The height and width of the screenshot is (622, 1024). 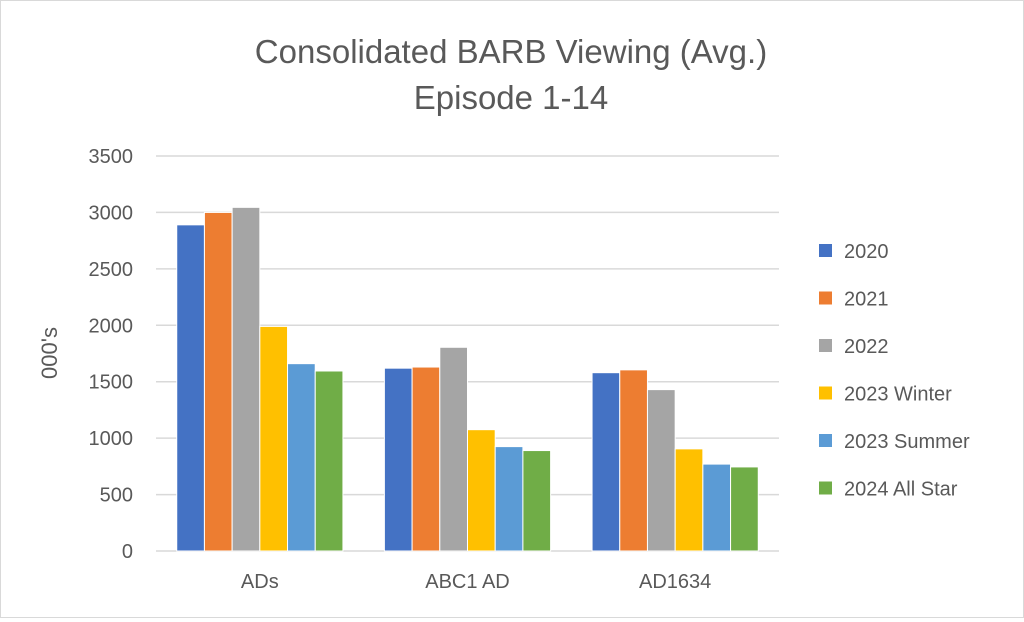 I want to click on y-tick-label: 3500, so click(x=111, y=157).